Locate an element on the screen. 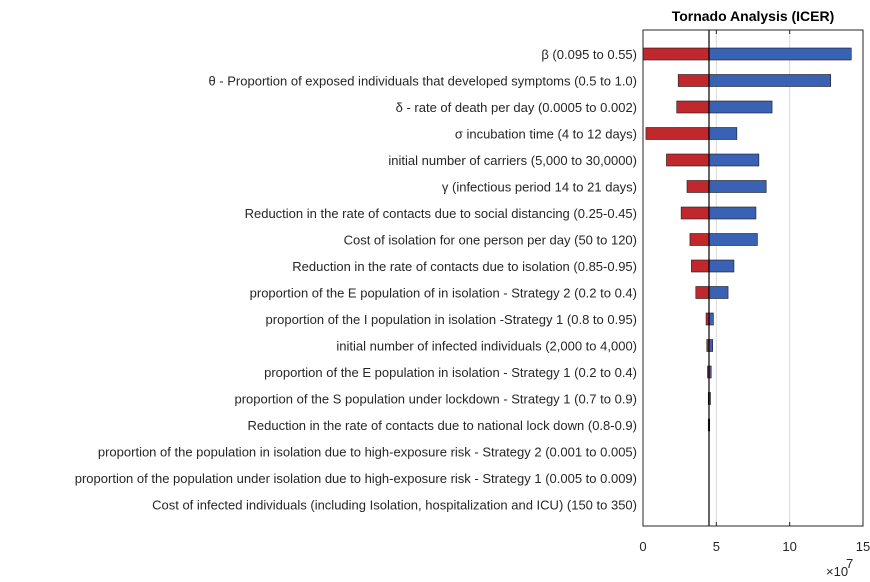  x-multiplier-exponent: 7 is located at coordinates (849, 563).